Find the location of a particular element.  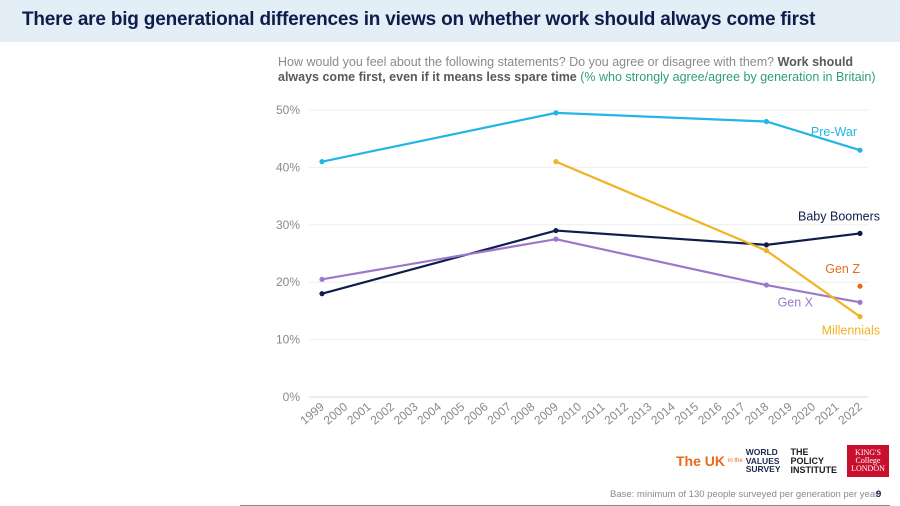

pi-line: THE is located at coordinates (799, 451).